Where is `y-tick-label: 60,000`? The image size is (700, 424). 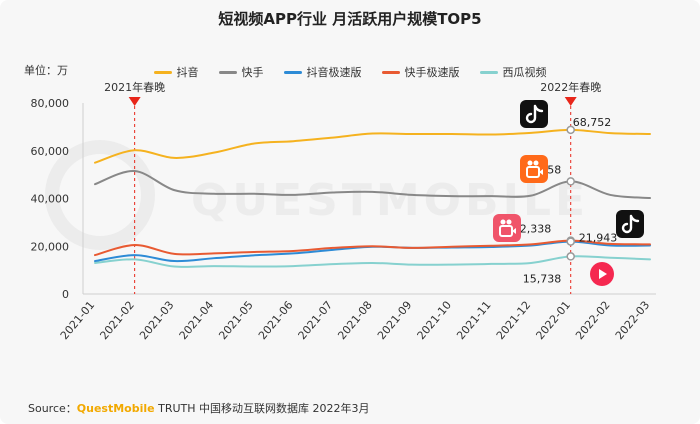 y-tick-label: 60,000 is located at coordinates (50, 151).